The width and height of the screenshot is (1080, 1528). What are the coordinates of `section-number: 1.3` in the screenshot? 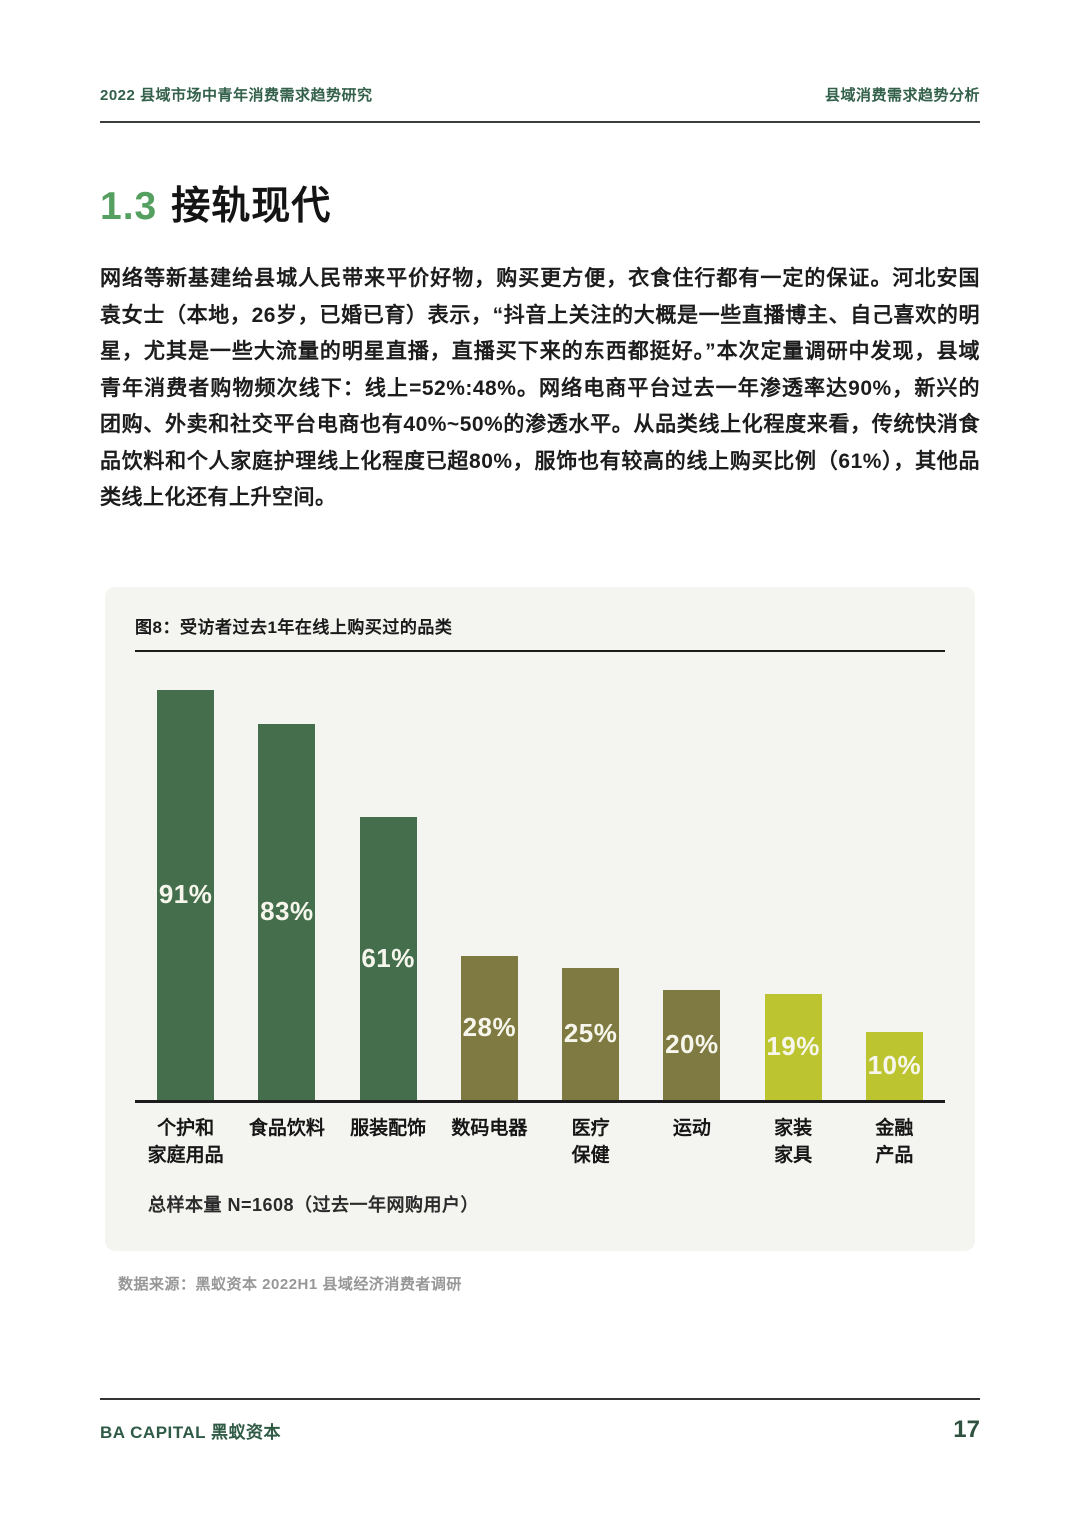 It's located at (129, 206).